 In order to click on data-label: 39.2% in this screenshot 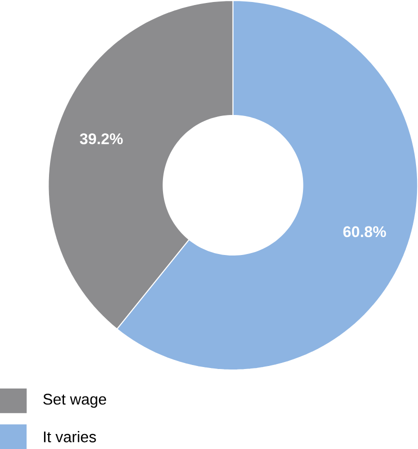, I will do `click(101, 138)`.